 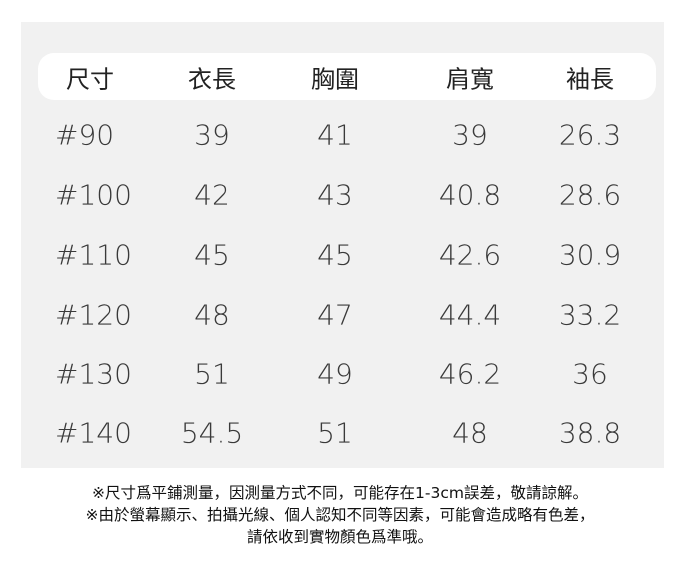 What do you see at coordinates (212, 433) in the screenshot?
I see `table-cell: 54.5` at bounding box center [212, 433].